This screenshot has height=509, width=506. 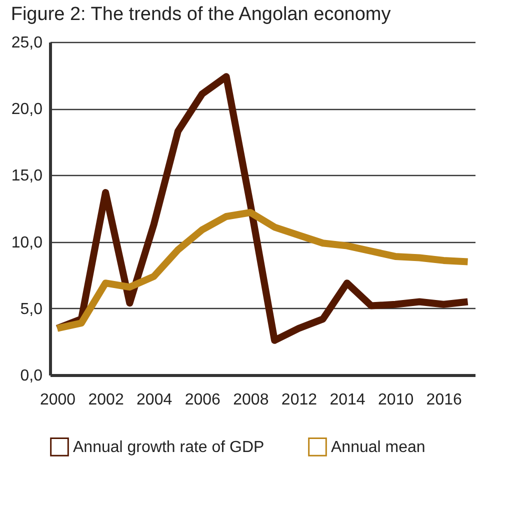 I want to click on x-tick-label: 2004, so click(x=154, y=400).